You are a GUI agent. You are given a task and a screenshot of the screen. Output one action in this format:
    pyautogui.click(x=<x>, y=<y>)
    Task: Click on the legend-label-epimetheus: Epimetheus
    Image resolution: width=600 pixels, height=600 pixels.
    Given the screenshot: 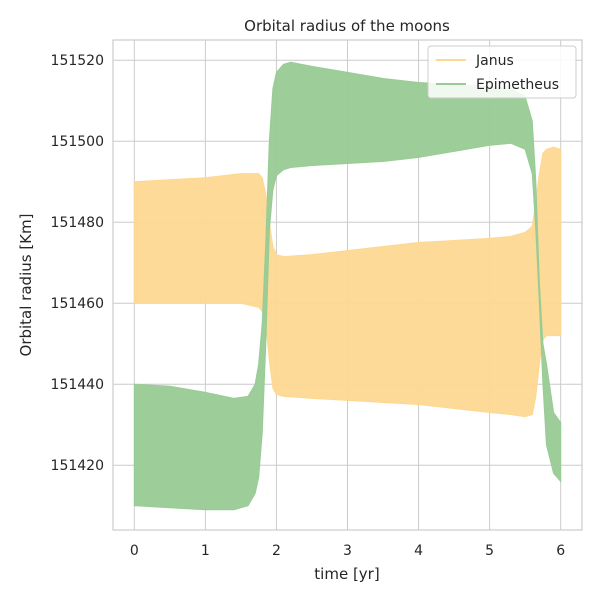 What is the action you would take?
    pyautogui.click(x=517, y=85)
    